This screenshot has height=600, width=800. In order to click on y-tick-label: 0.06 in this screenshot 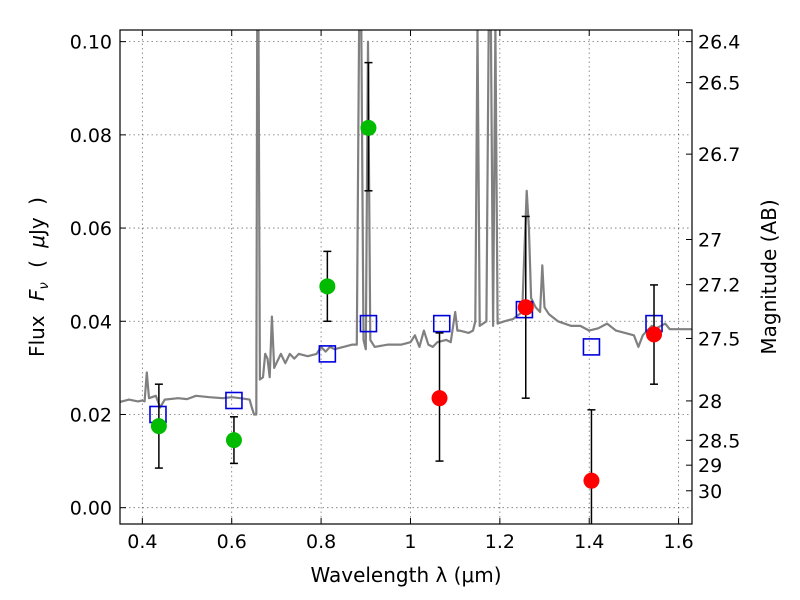, I will do `click(91, 229)`.